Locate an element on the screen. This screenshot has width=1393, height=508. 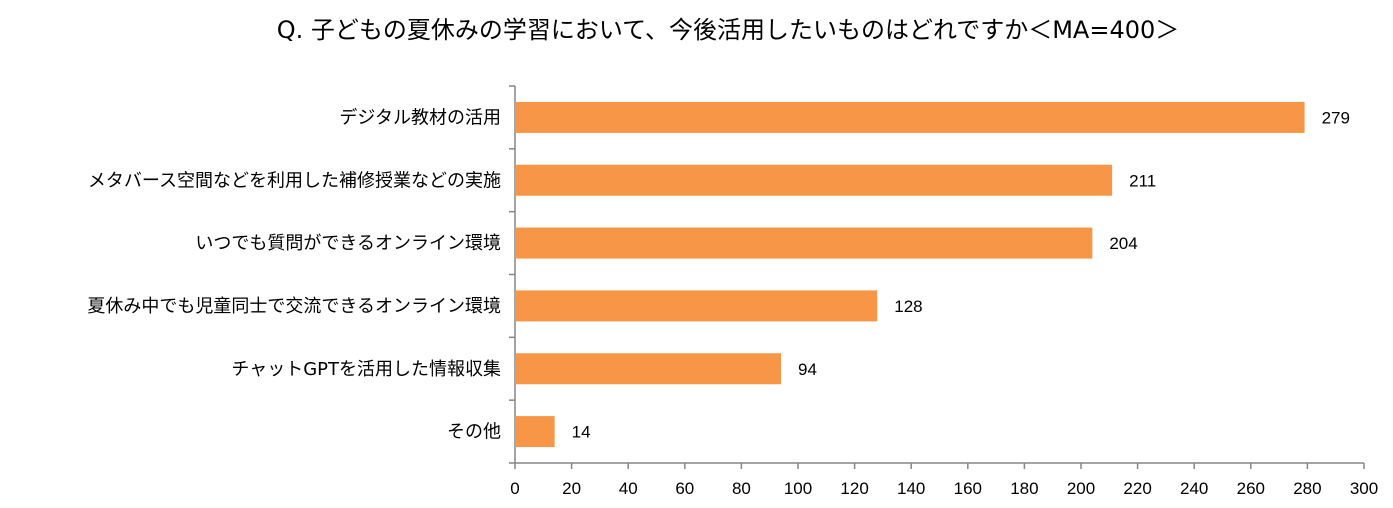
category-label: いつでも質問ができるオンライン環境 is located at coordinates (348, 243).